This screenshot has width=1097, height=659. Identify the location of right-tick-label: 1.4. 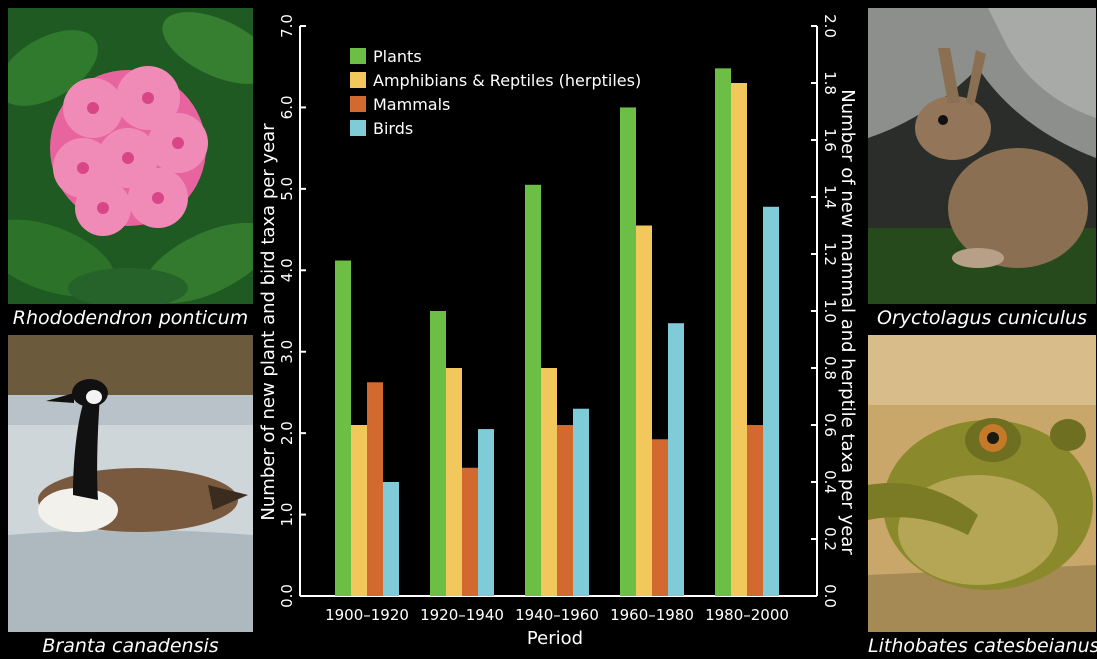
(830, 197).